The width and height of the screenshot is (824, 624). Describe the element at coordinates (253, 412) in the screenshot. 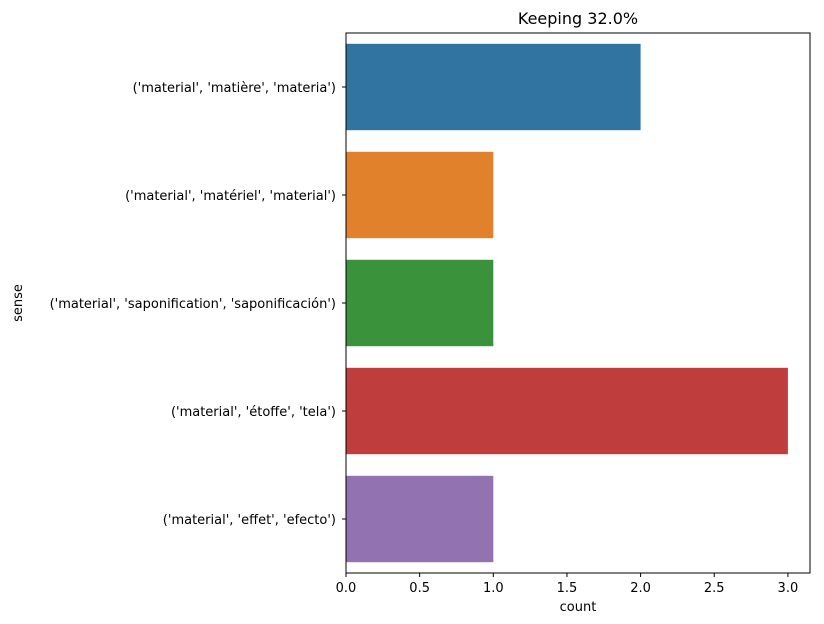

I see `y-tick-label: ('material', 'étoffe', 'tela')` at that location.